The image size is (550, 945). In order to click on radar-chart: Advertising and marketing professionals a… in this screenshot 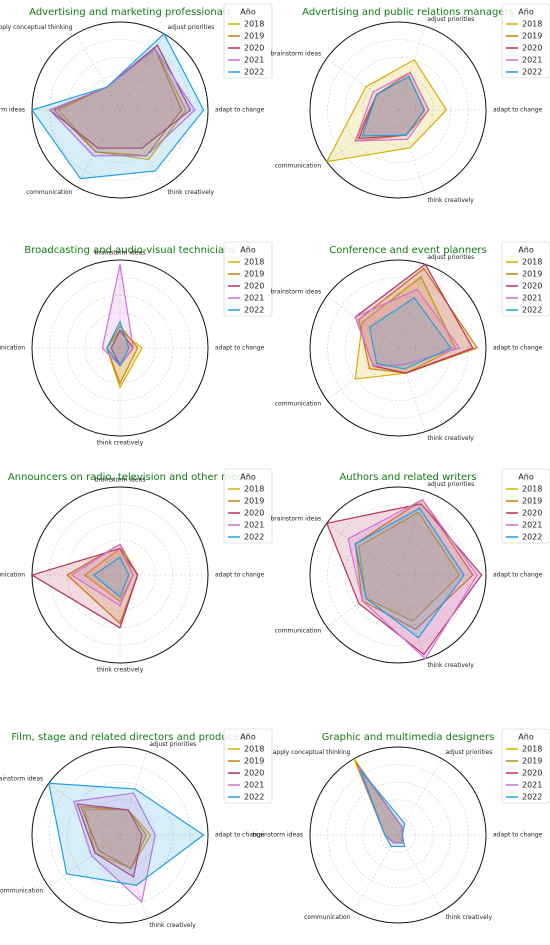, I will do `click(136, 101)`.